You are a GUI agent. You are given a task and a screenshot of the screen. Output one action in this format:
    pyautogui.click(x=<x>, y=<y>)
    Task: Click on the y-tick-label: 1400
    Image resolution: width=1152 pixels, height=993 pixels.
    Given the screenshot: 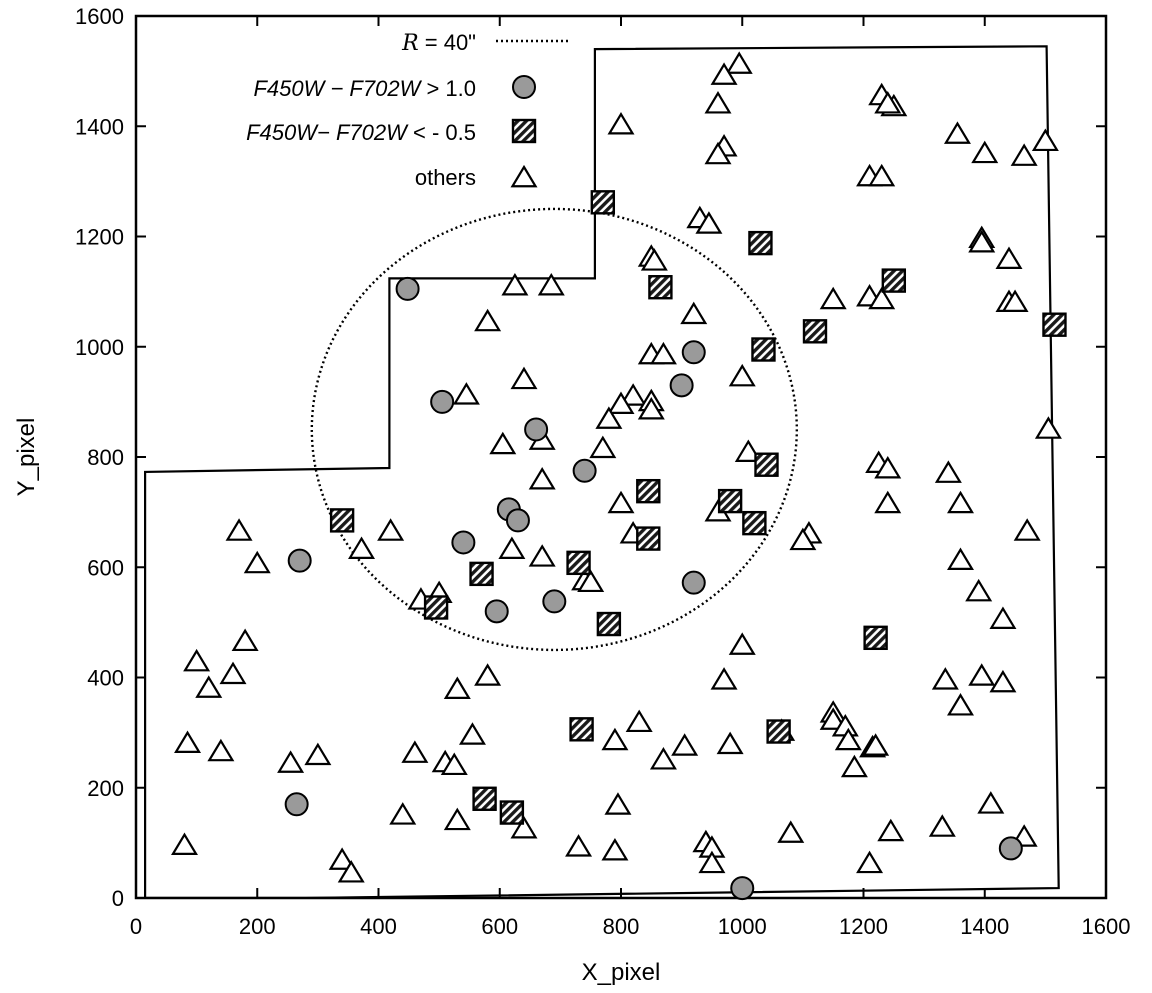 What is the action you would take?
    pyautogui.click(x=99, y=126)
    